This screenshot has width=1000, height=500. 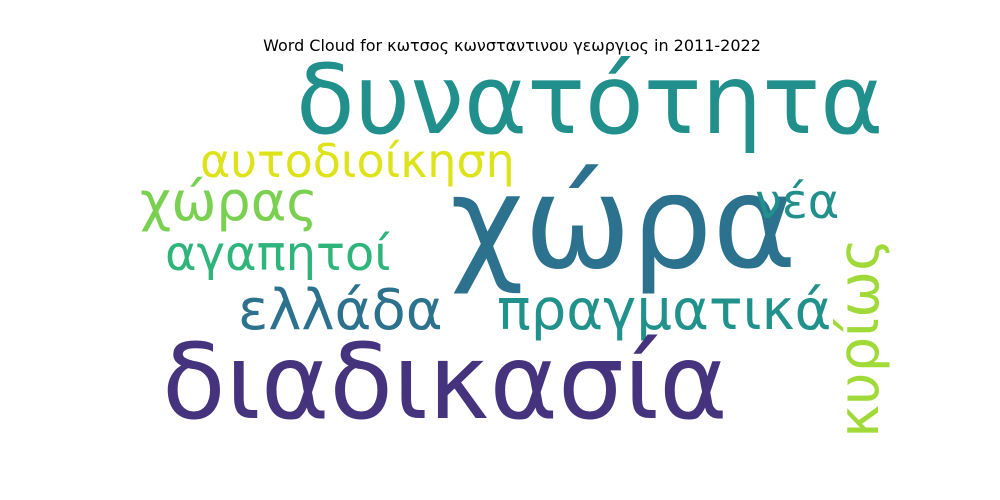 What do you see at coordinates (357, 161) in the screenshot?
I see `word-aftodioikisi: αυτοδιοίκηση` at bounding box center [357, 161].